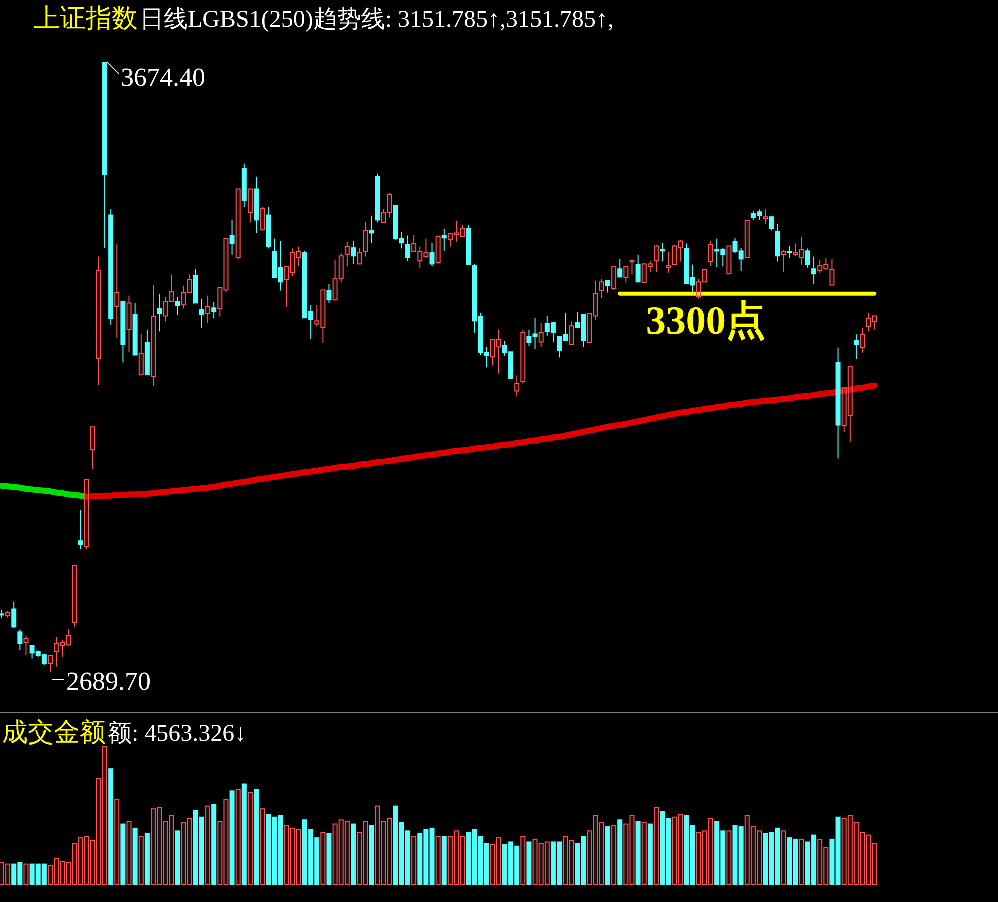 The height and width of the screenshot is (902, 998). I want to click on chart-title: 成交金额, so click(54, 732).